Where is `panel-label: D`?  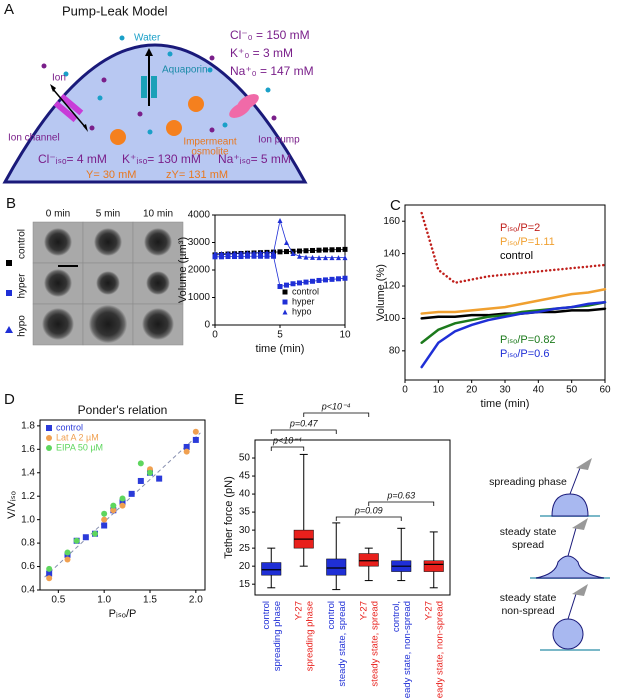
panel-label: D is located at coordinates (9, 399).